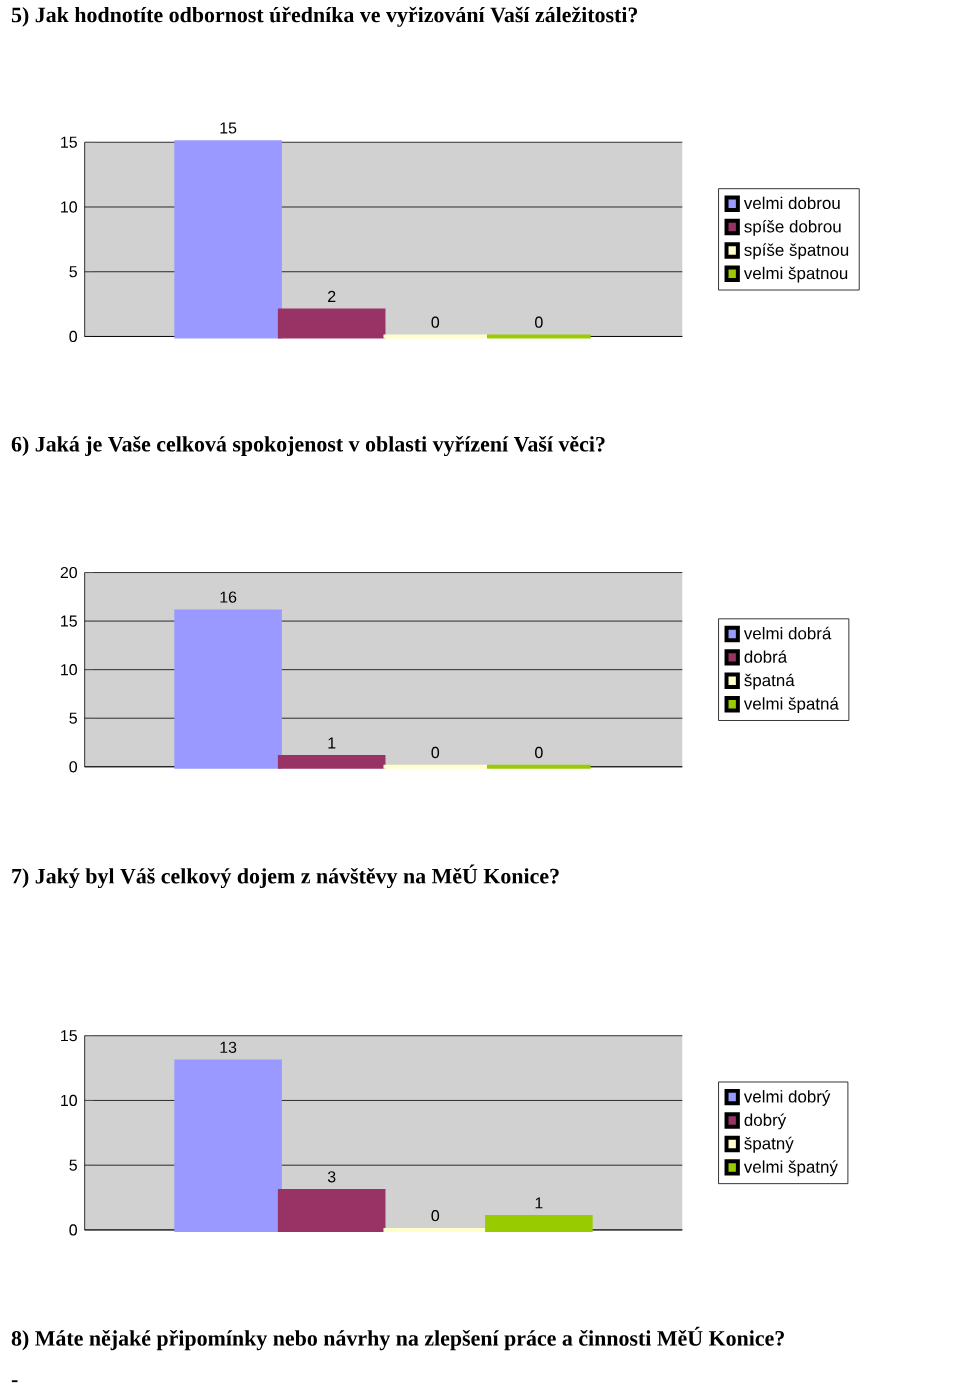 Image resolution: width=956 pixels, height=1393 pixels. Describe the element at coordinates (765, 1121) in the screenshot. I see `legend-label: dobrý` at that location.